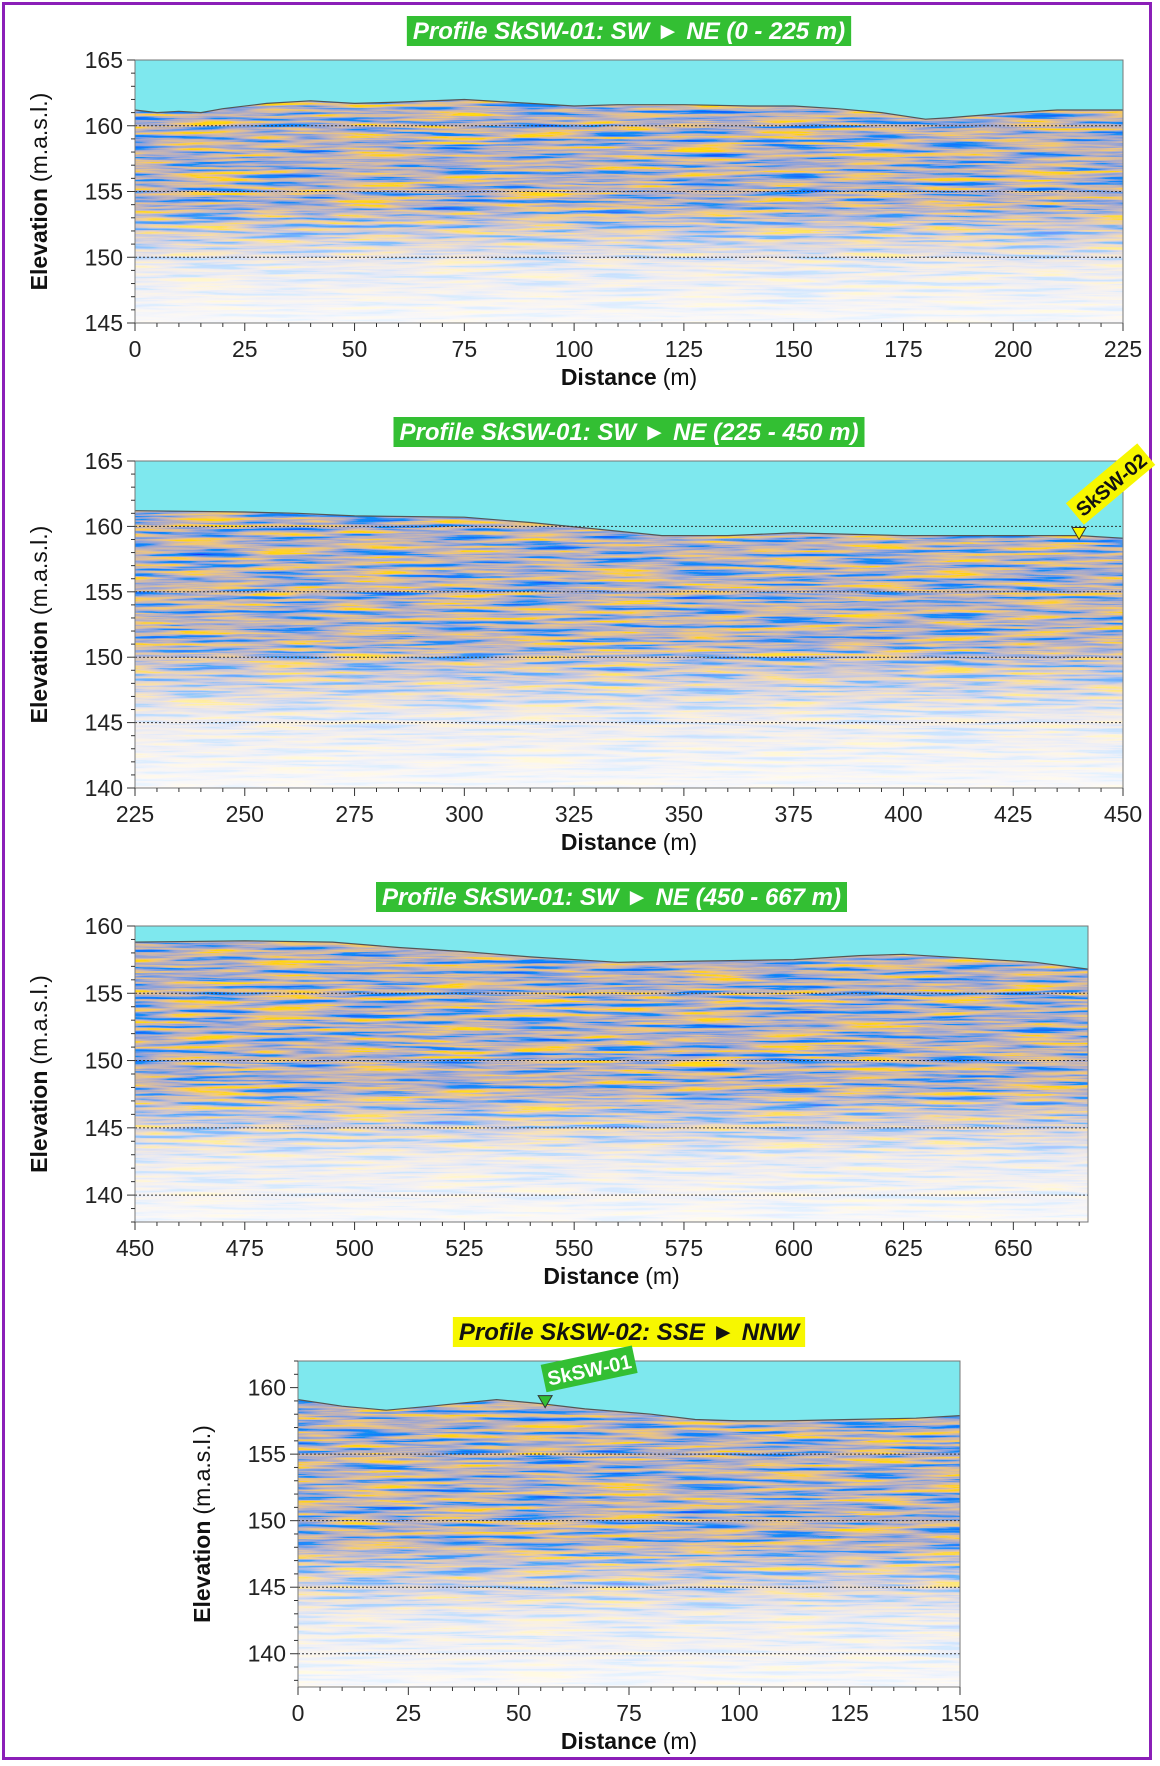  I want to click on x-tick-label: 175, so click(903, 349).